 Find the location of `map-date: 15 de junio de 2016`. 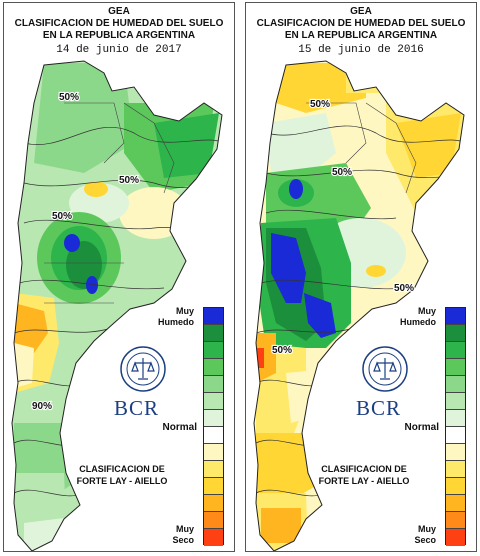

map-date: 15 de junio de 2016 is located at coordinates (361, 50).